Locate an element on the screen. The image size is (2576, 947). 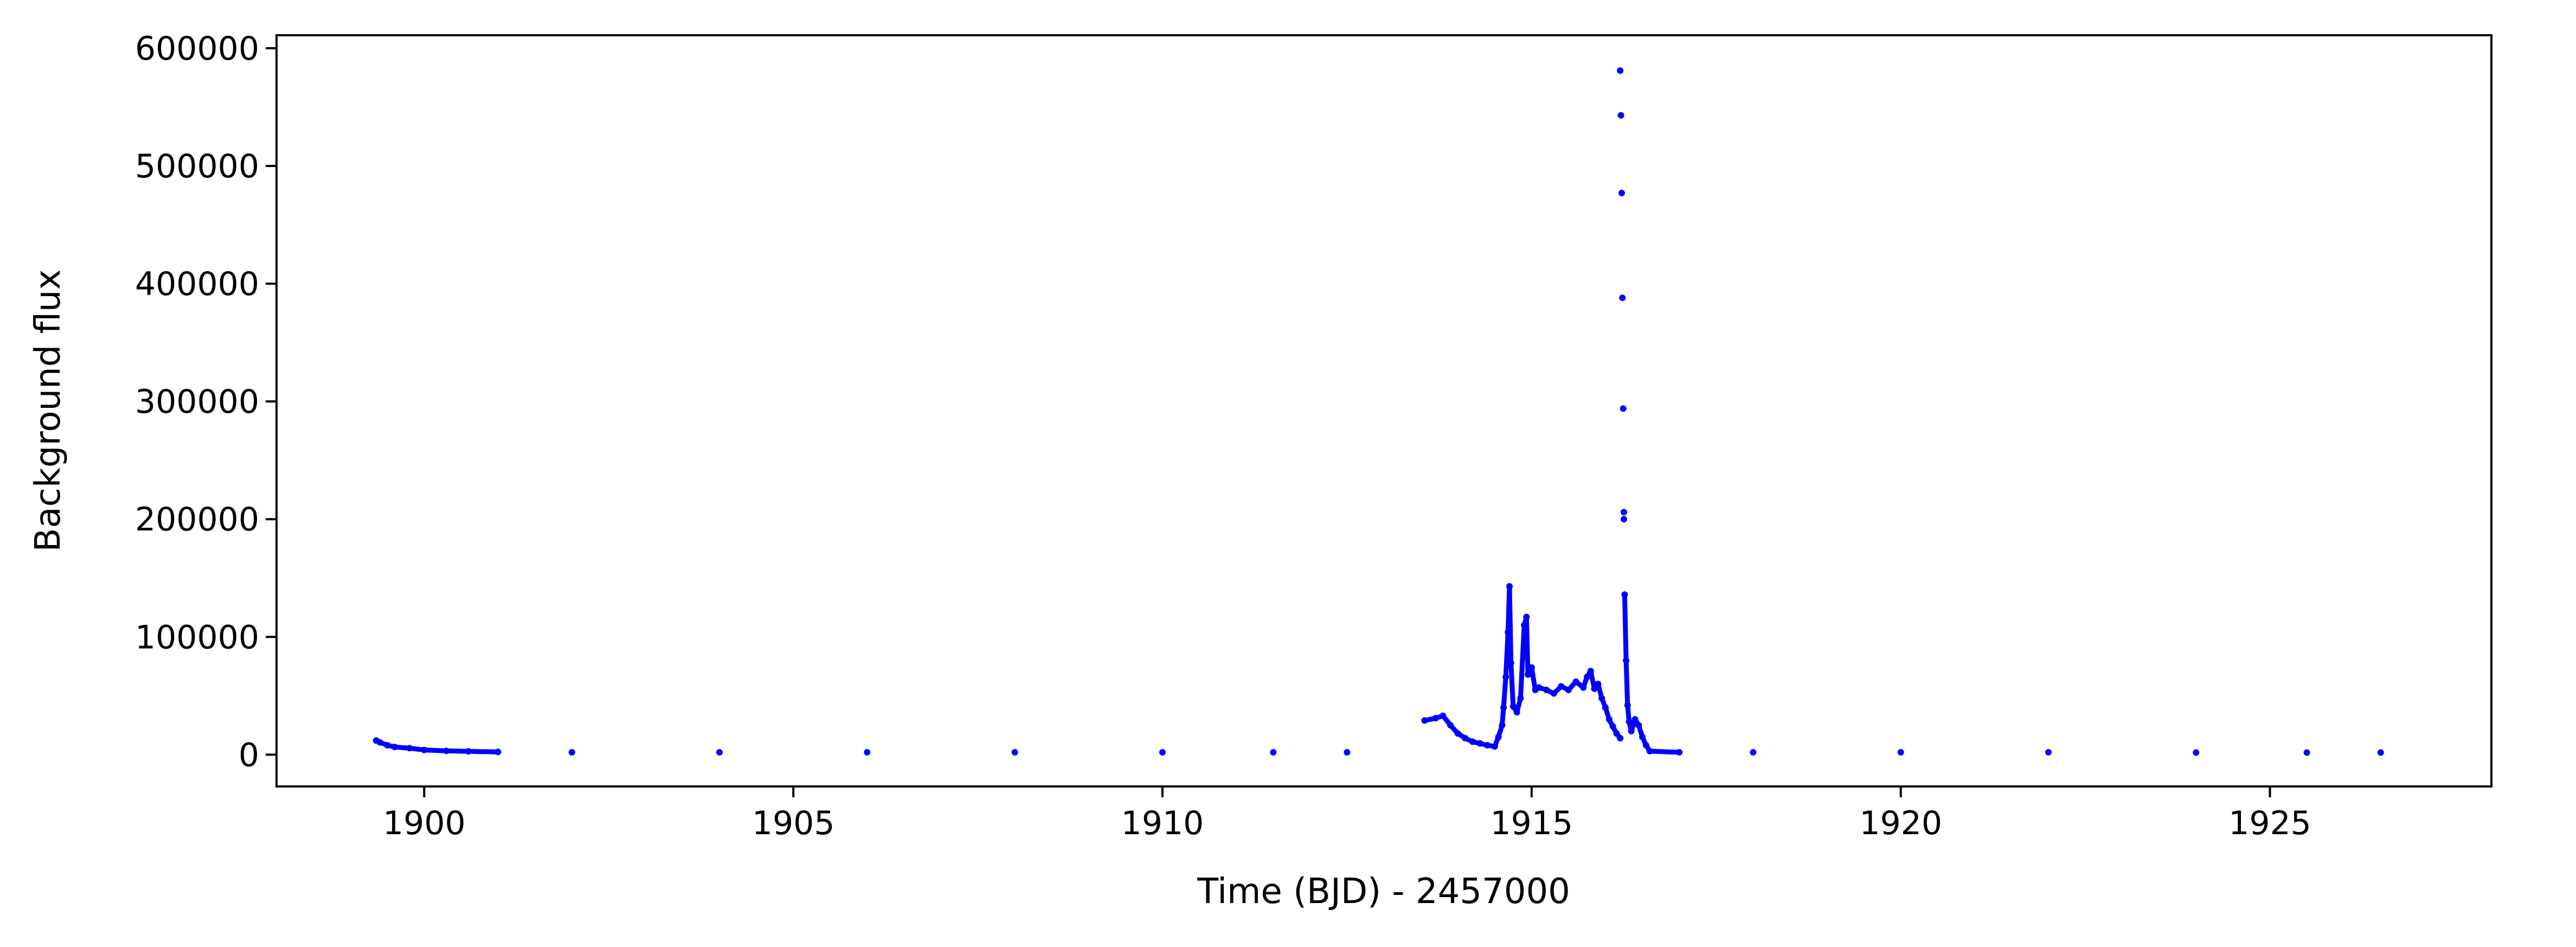
y-tick-label: 600000 is located at coordinates (197, 49).